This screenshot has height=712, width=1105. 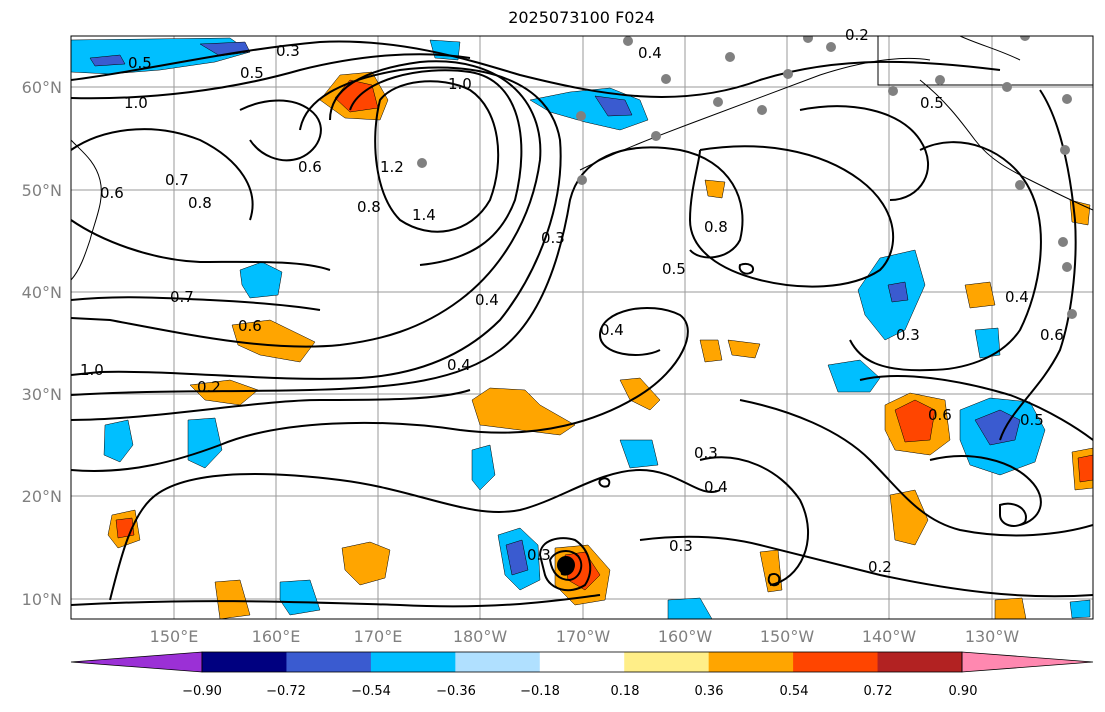 I want to click on cyclone-center-marker, so click(x=566, y=565).